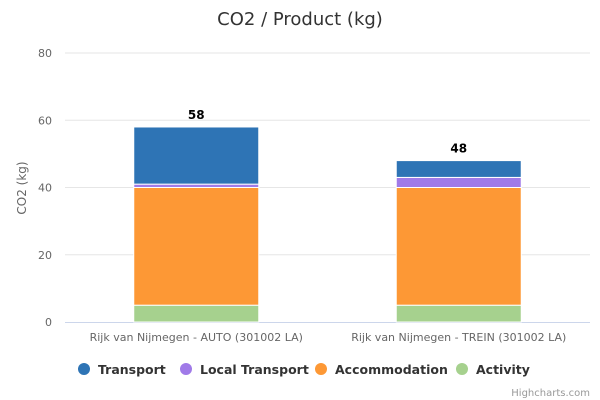 This screenshot has width=600, height=400. What do you see at coordinates (458, 337) in the screenshot?
I see `x-tick-label: Rijk van Nijmegen - TREIN (301002 LA)` at bounding box center [458, 337].